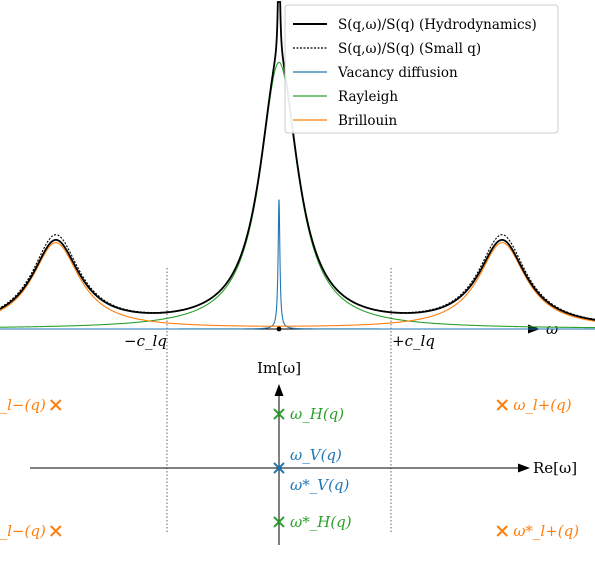 Image resolution: width=595 pixels, height=567 pixels. I want to click on pole-marker-l-minus, so click(56, 405).